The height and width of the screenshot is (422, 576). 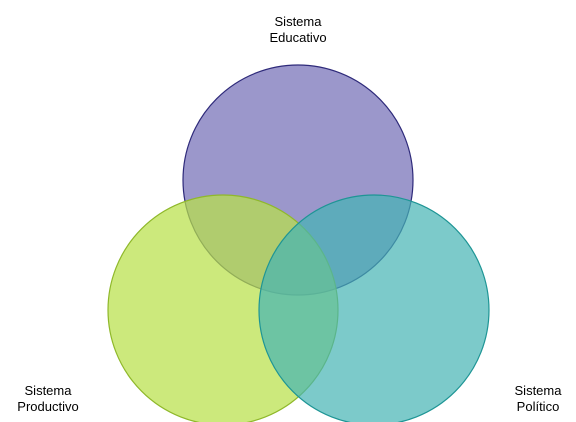 I want to click on label-sistema-productivo-line-1: Sistema, so click(x=48, y=390).